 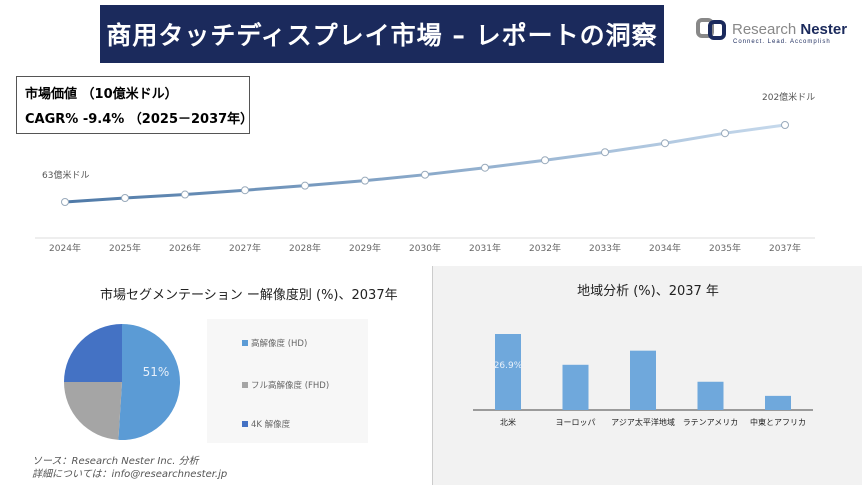 What do you see at coordinates (545, 248) in the screenshot?
I see `x-tick-label: 2032年` at bounding box center [545, 248].